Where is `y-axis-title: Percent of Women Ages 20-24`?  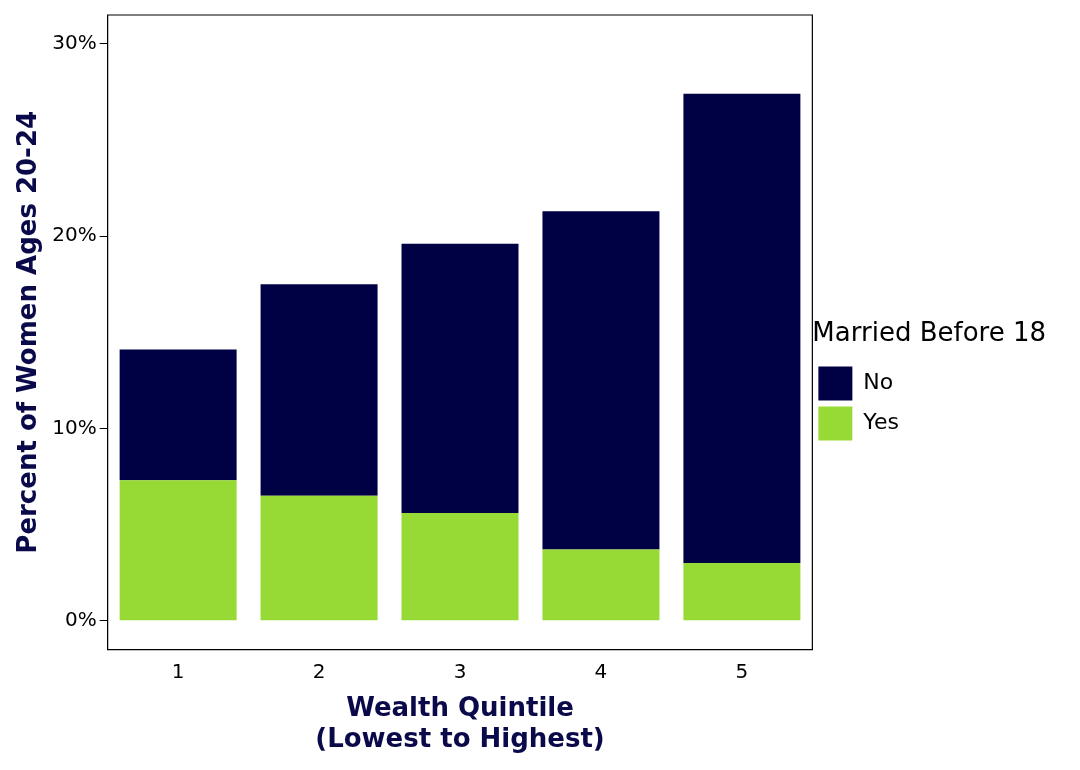
y-axis-title: Percent of Women Ages 20-24 is located at coordinates (27, 332).